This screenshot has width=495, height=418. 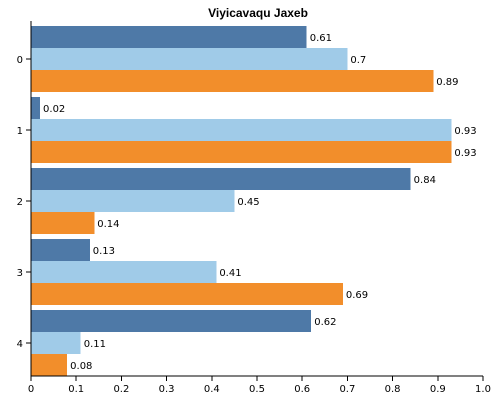 I want to click on x-tick-label-0.3: 0.3, so click(x=167, y=389).